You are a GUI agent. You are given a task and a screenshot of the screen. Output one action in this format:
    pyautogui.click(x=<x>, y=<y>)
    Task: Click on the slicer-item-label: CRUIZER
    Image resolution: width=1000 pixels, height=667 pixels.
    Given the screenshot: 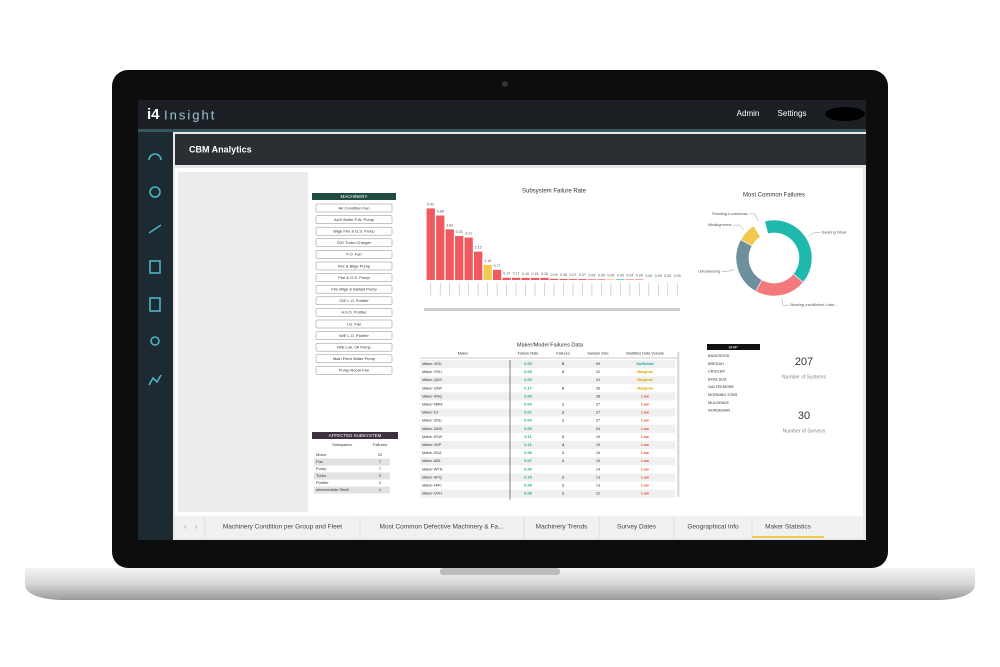 What is the action you would take?
    pyautogui.click(x=716, y=372)
    